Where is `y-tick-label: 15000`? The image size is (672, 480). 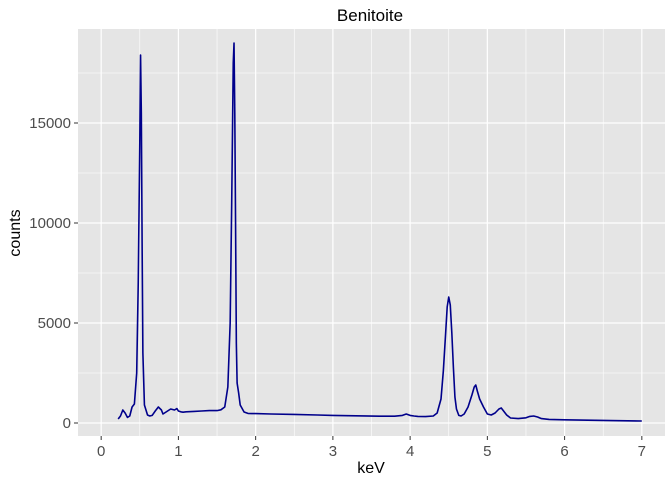
y-tick-label: 15000 is located at coordinates (50, 123).